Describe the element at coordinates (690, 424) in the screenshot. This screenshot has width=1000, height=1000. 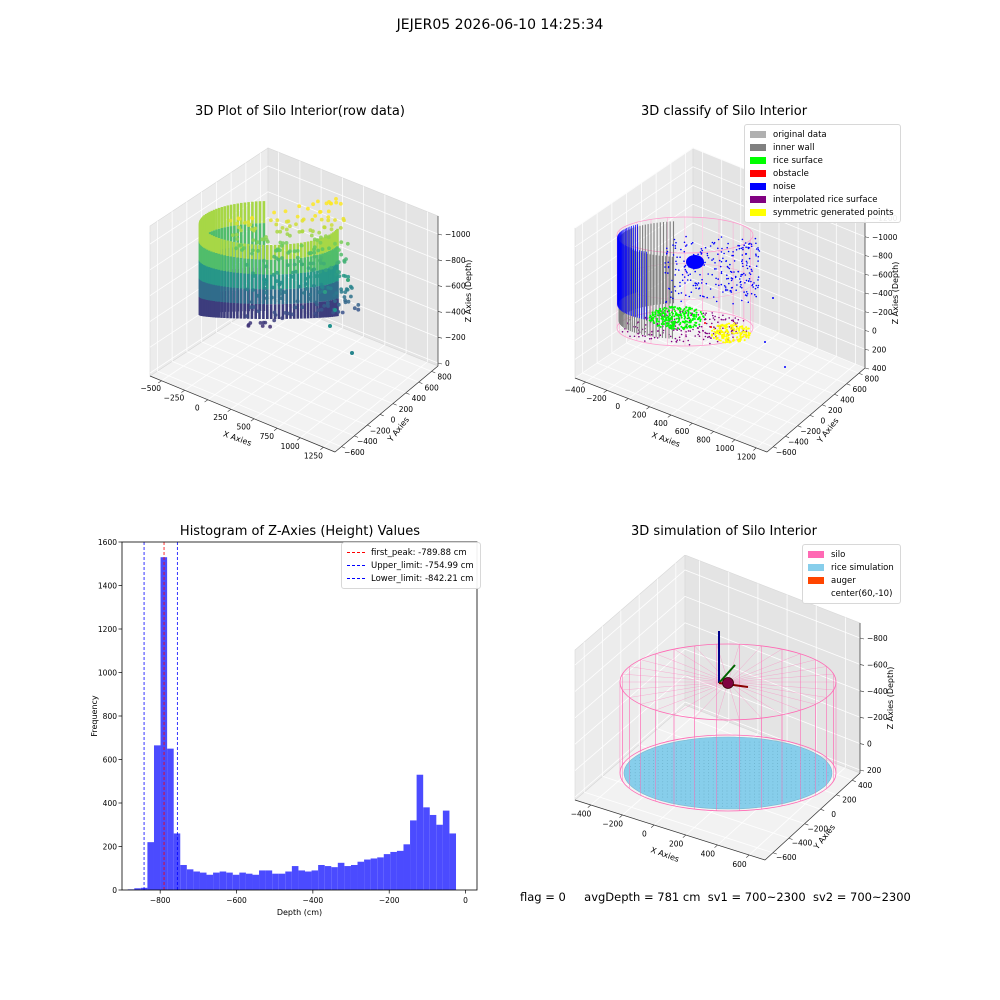
I see `x-tick` at that location.